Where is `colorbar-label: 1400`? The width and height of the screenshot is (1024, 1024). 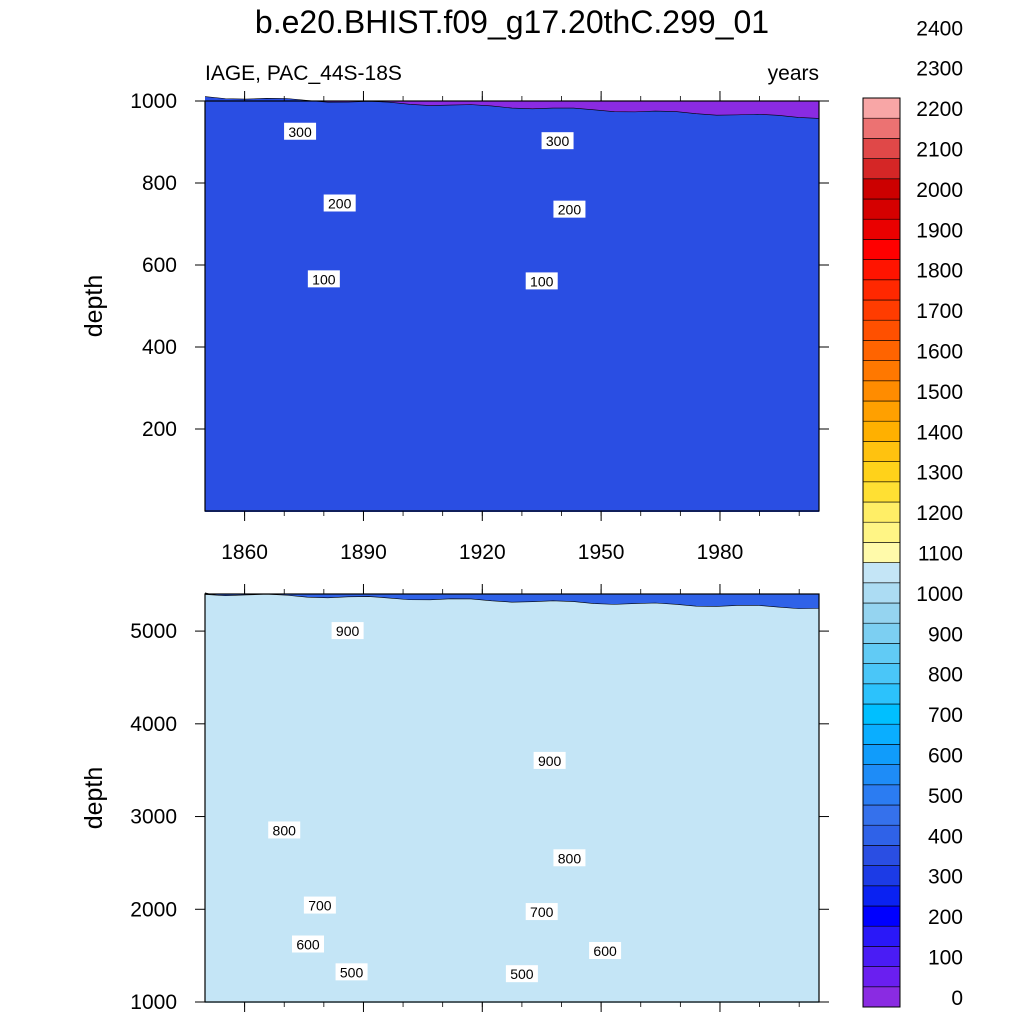
colorbar-label: 1400 is located at coordinates (939, 432).